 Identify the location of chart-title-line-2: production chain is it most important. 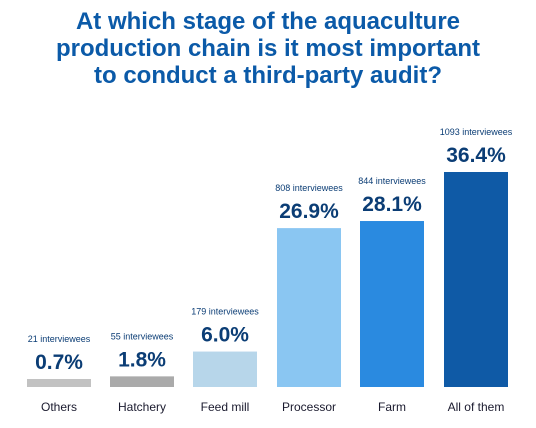
(267, 48).